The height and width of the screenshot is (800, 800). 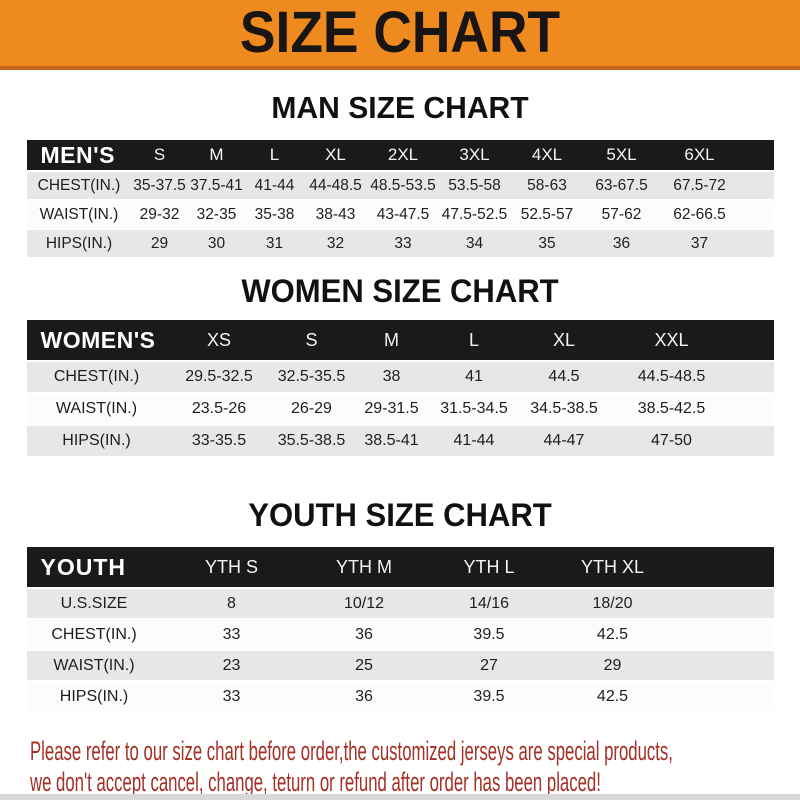 I want to click on size-value-cell: 52.5-57, so click(x=547, y=214).